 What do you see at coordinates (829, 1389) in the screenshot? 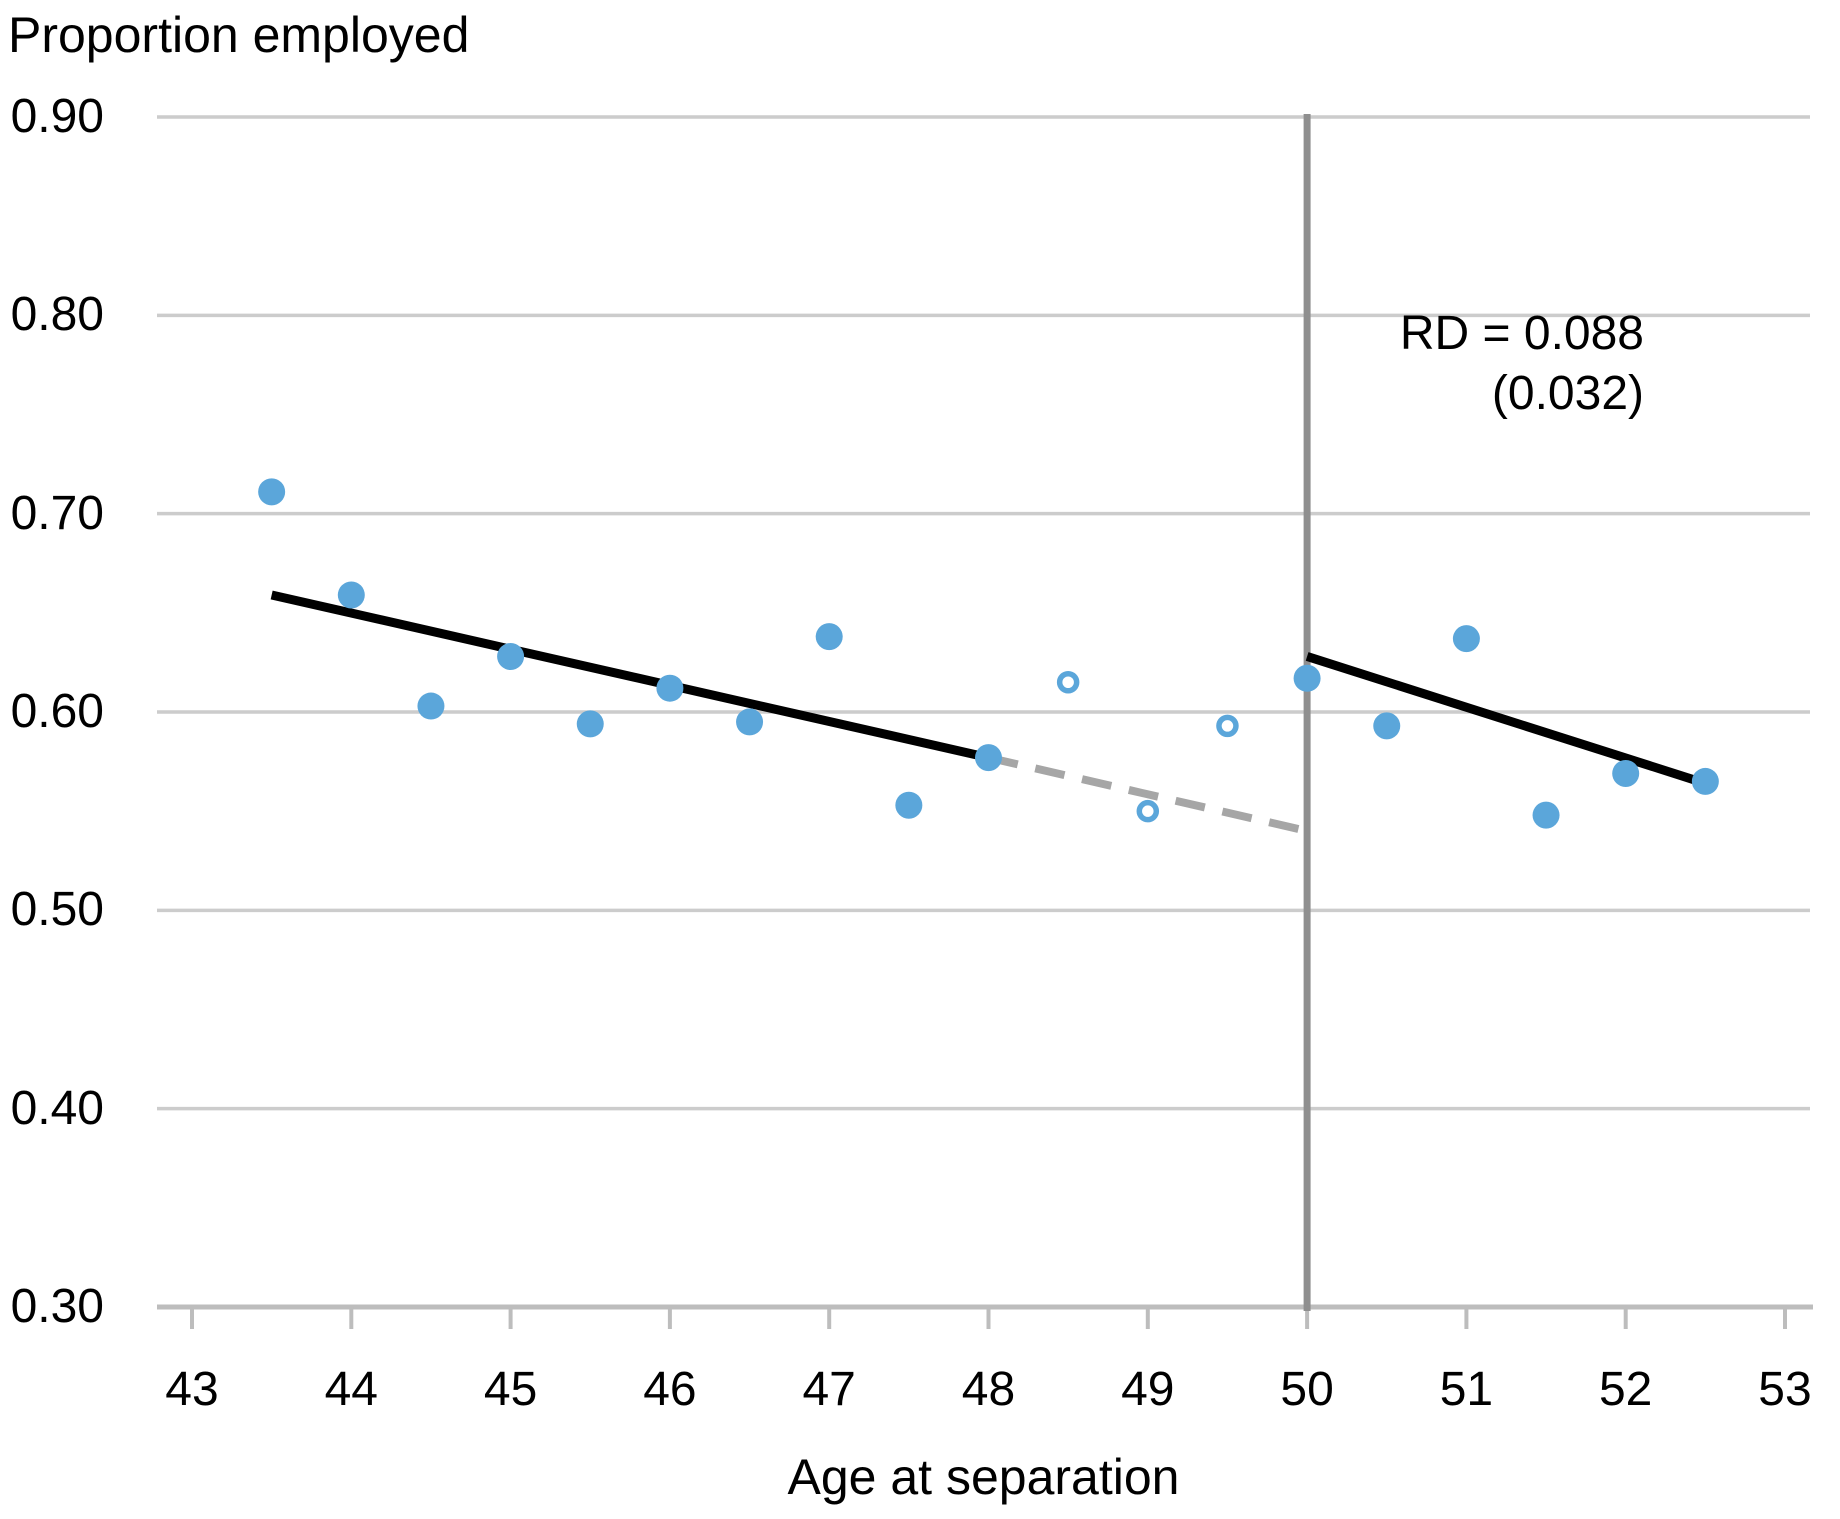
I see `x-tick-label: 47` at bounding box center [829, 1389].